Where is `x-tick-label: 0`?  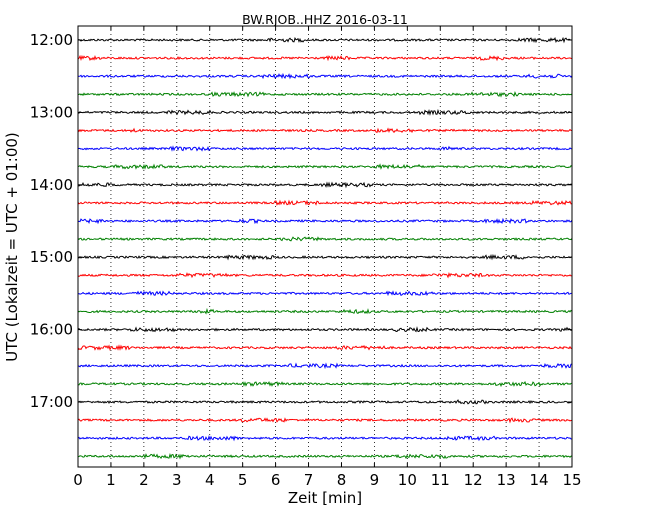
x-tick-label: 0 is located at coordinates (78, 480).